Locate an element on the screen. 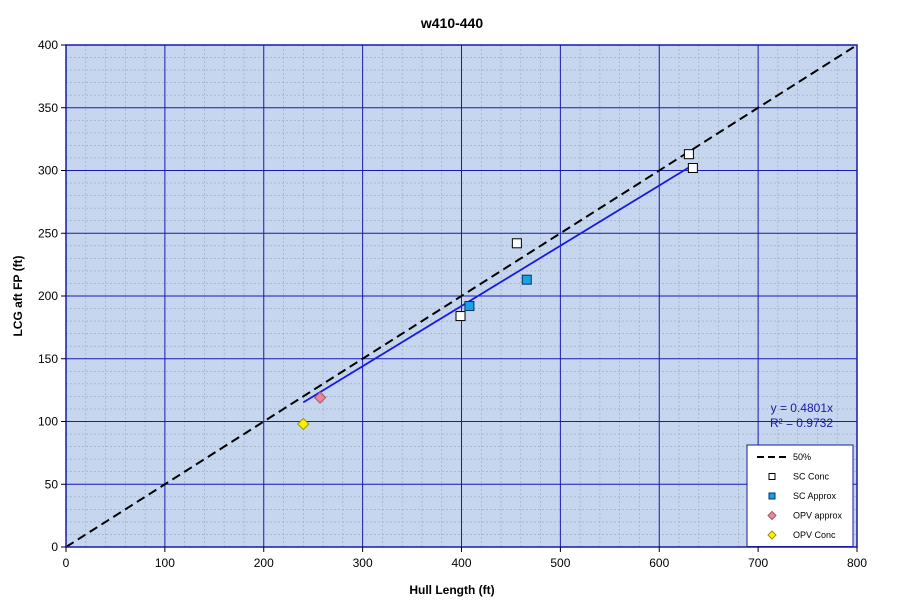 The width and height of the screenshot is (901, 613). y-tick-label: 400 is located at coordinates (48, 45).